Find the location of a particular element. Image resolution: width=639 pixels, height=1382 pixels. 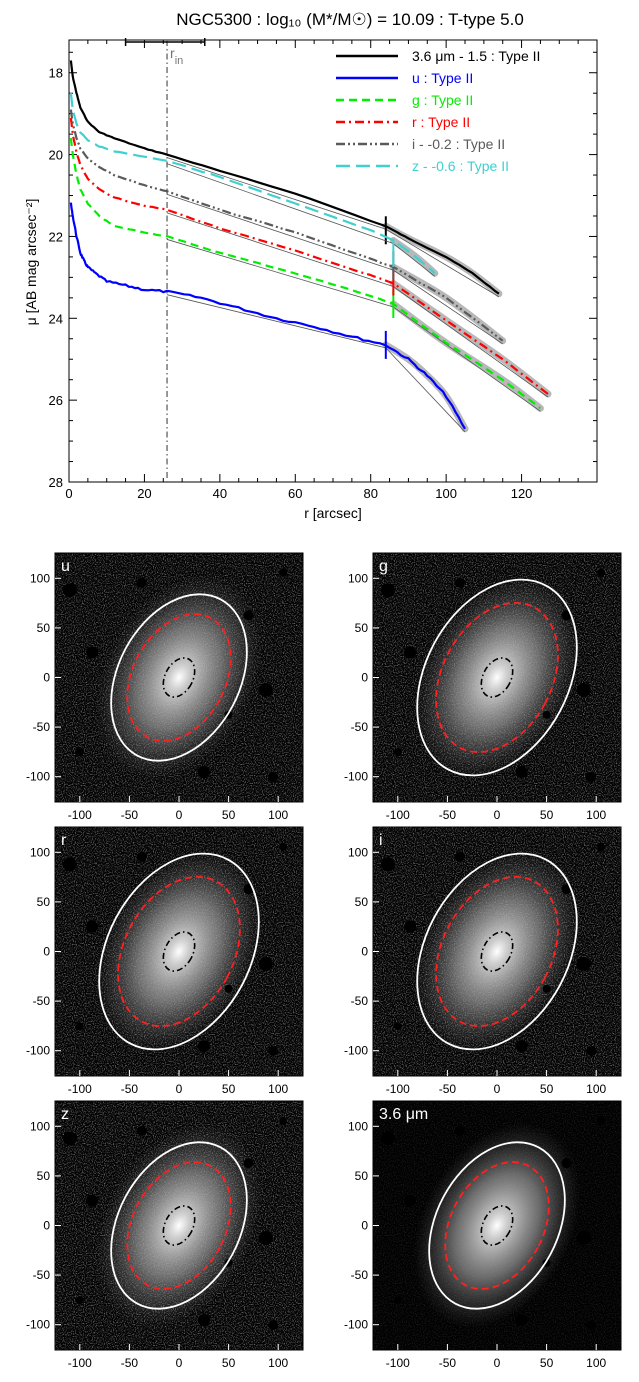

panel-band-label: 3.6 μm is located at coordinates (403, 1114).